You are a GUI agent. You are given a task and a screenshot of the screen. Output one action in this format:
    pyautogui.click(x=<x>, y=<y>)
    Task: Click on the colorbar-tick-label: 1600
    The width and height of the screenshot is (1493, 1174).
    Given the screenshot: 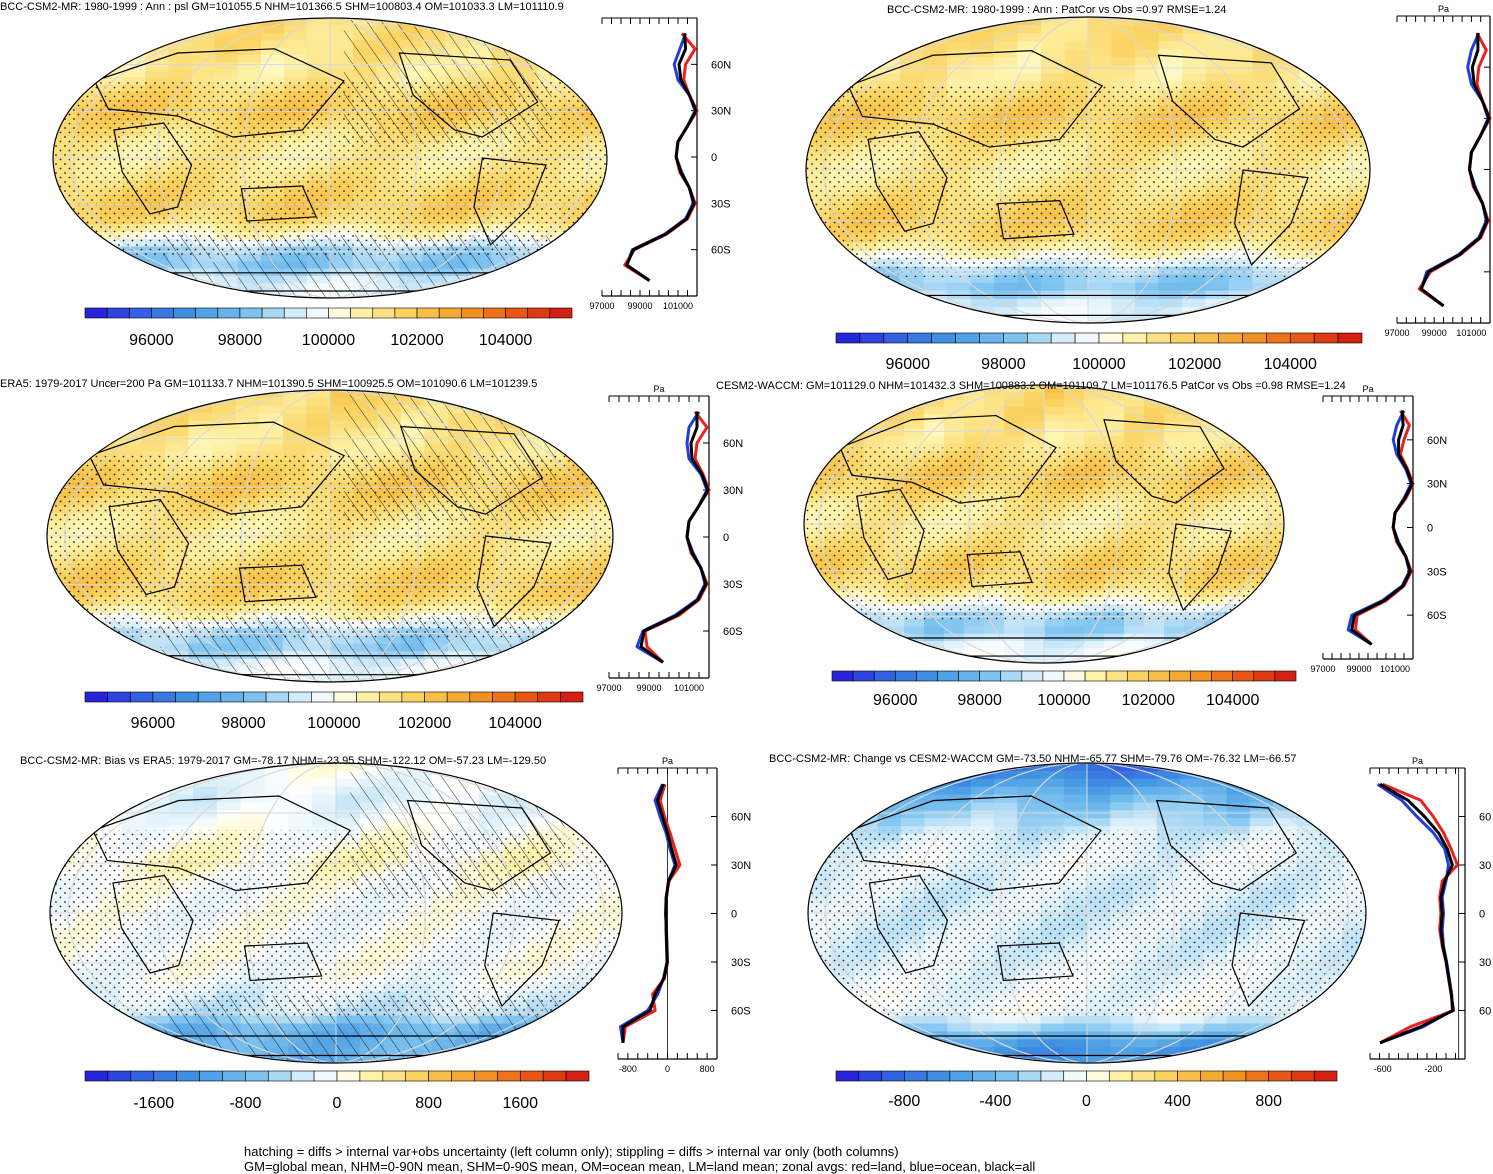 What is the action you would take?
    pyautogui.click(x=520, y=1103)
    